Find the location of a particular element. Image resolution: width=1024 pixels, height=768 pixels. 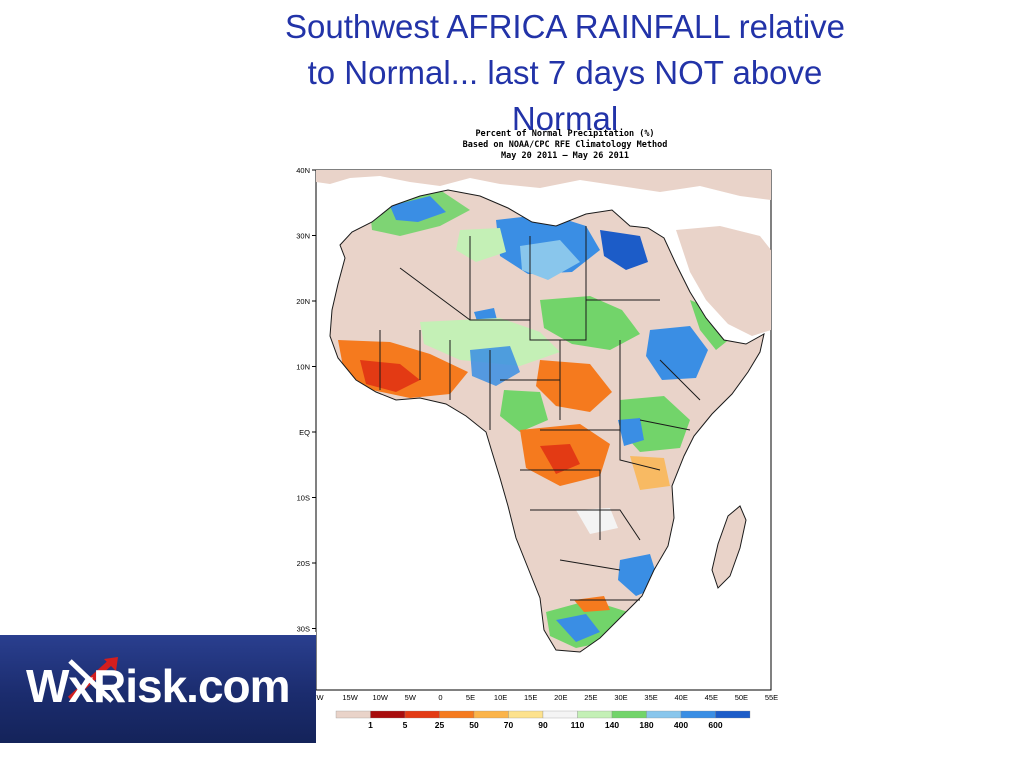

patch-egypt-blue is located at coordinates (624, 250).